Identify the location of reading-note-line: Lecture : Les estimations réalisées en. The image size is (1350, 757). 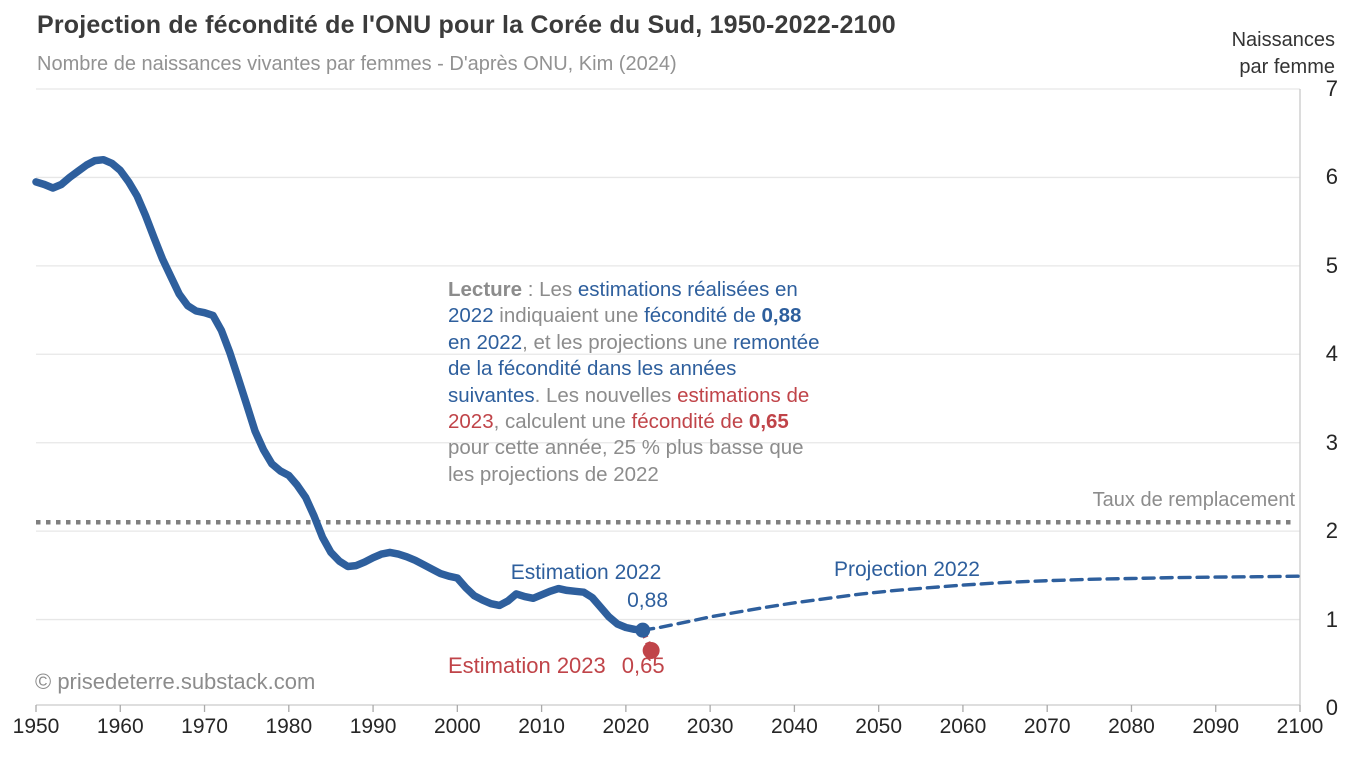
(664, 290).